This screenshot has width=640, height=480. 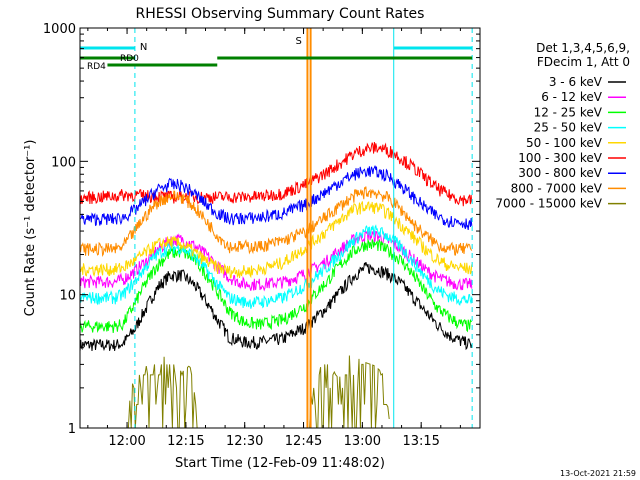 I want to click on x-tick-label: 12:15, so click(x=185, y=441).